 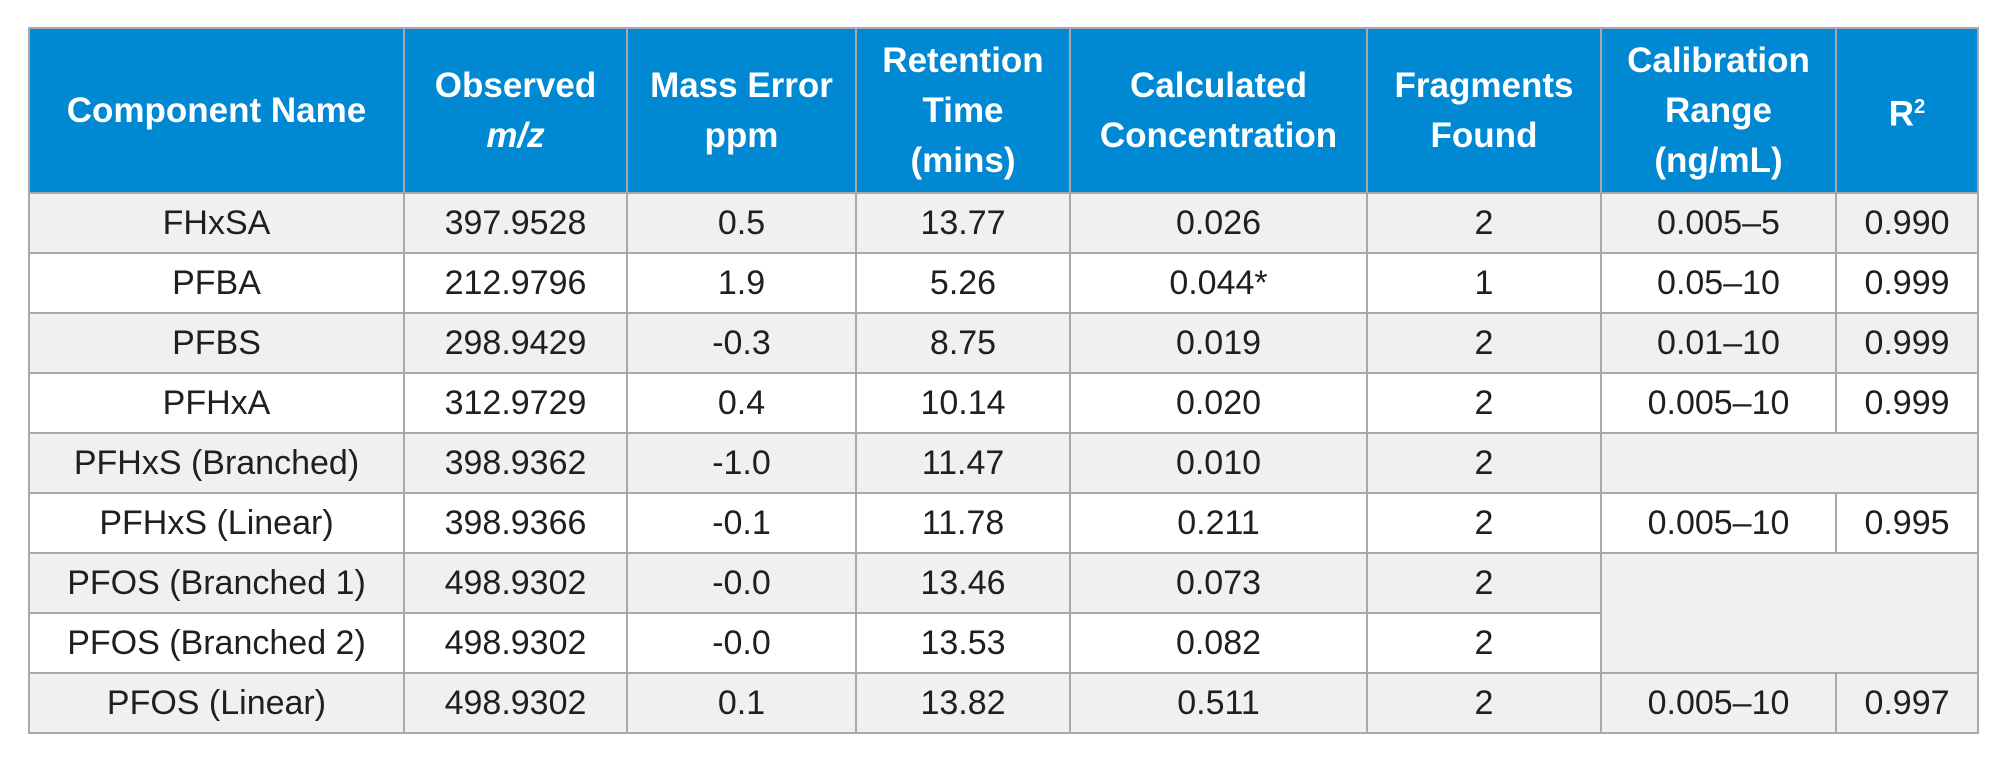 What do you see at coordinates (741, 523) in the screenshot?
I see `cell-mass-error: -0.1` at bounding box center [741, 523].